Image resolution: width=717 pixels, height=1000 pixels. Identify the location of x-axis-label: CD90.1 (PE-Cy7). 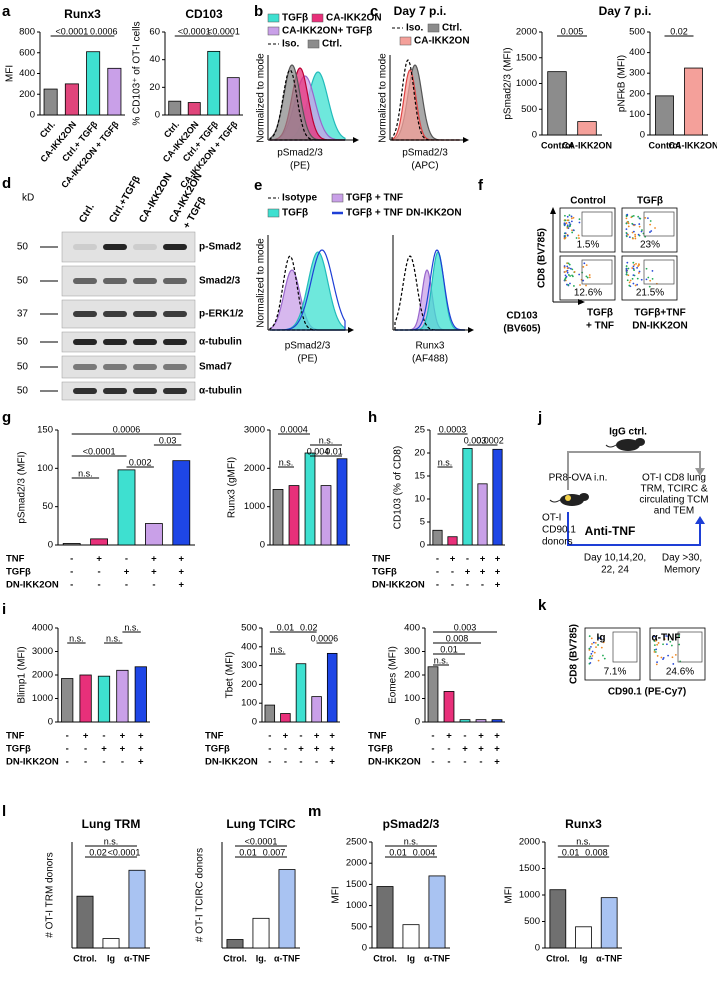
(647, 692).